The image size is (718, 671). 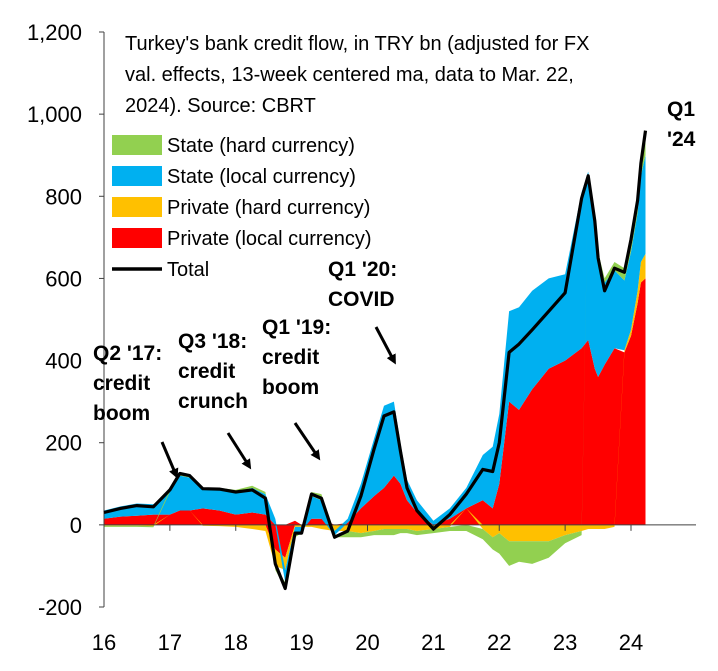 What do you see at coordinates (76, 525) in the screenshot?
I see `y-tick-label: 0` at bounding box center [76, 525].